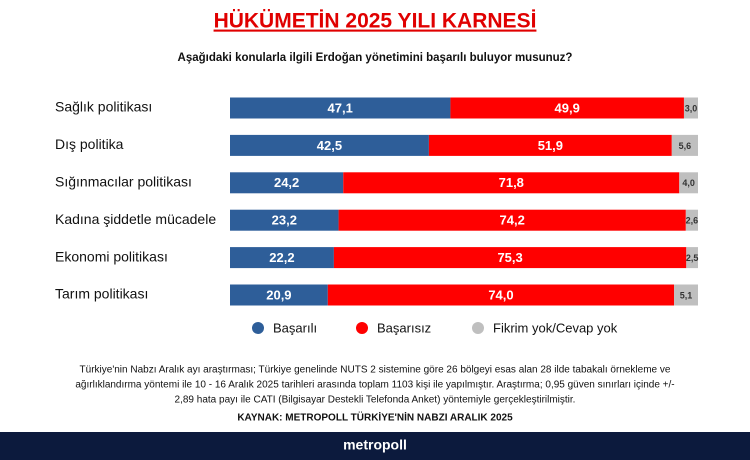 The width and height of the screenshot is (750, 460). I want to click on footer-band, so click(375, 446).